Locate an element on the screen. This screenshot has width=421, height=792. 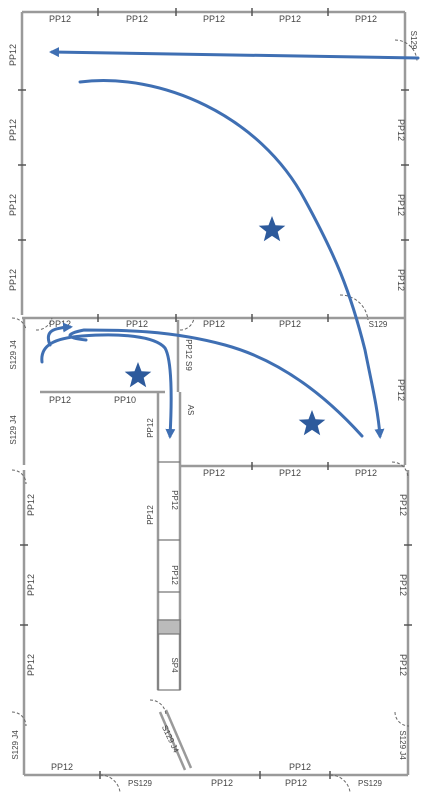
label-lower-3: PP12 is located at coordinates (366, 473).